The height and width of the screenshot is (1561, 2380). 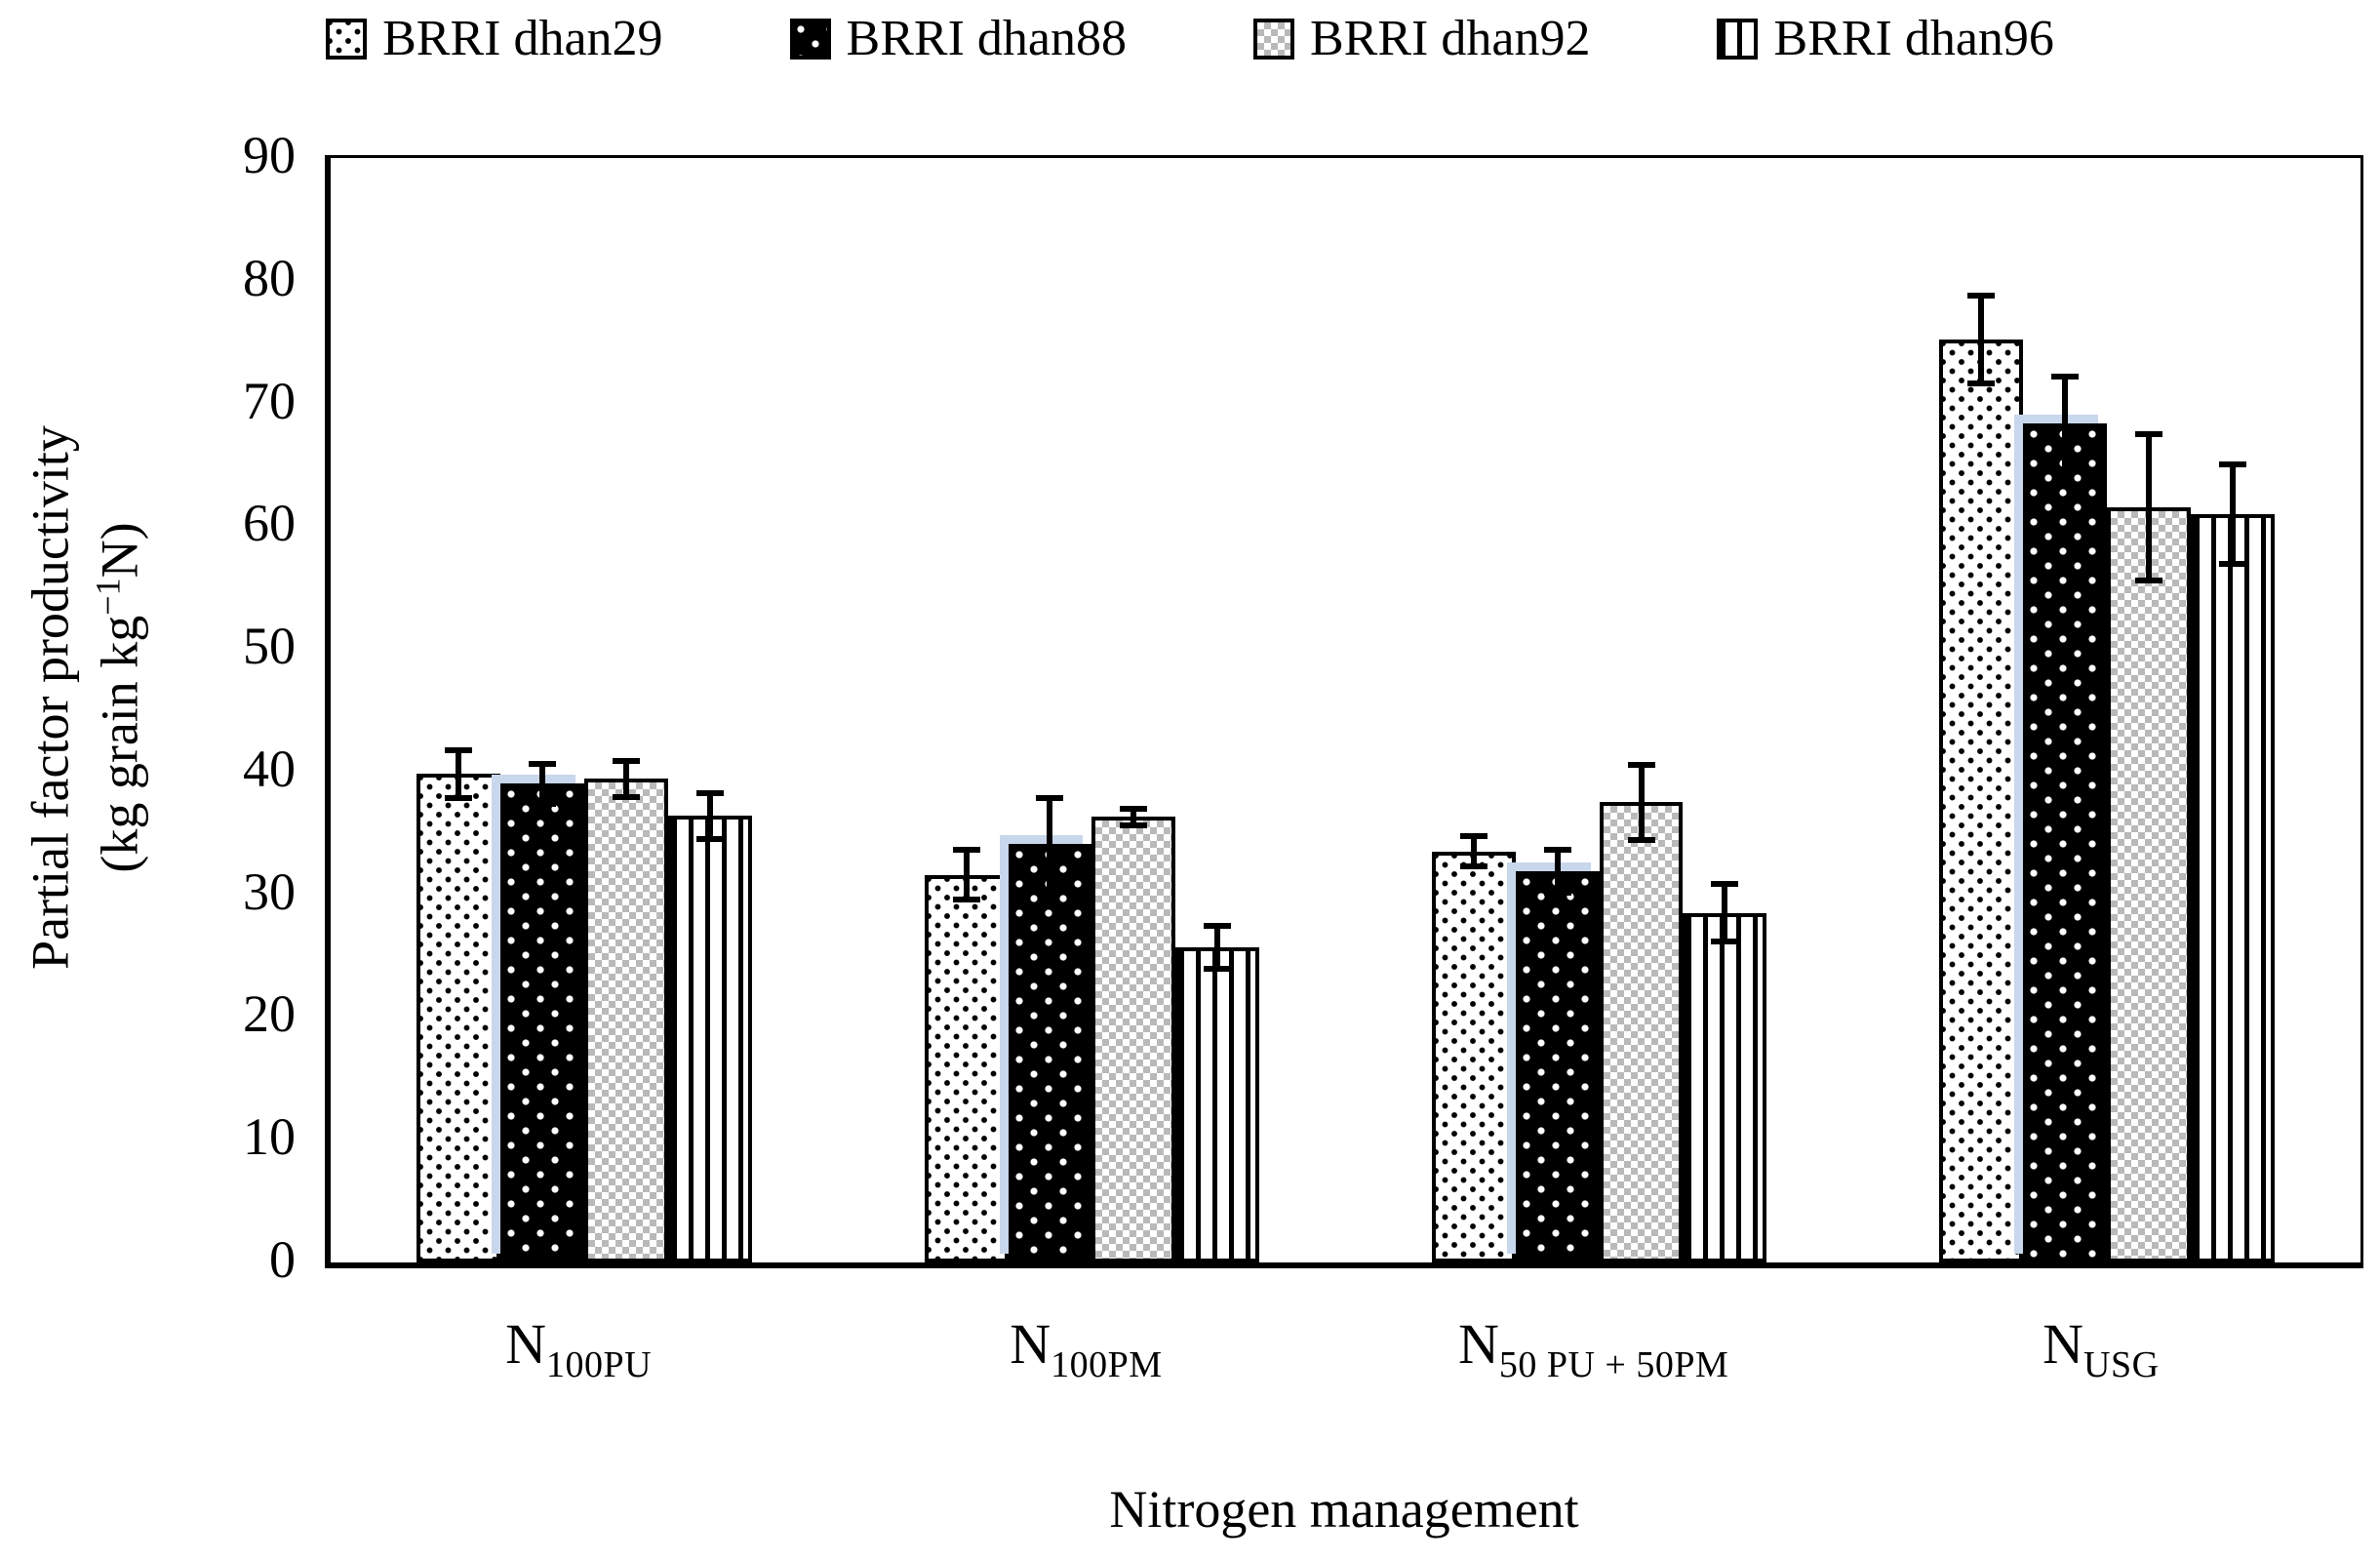 I want to click on legend-marker-vertical-stripes, so click(x=1738, y=39).